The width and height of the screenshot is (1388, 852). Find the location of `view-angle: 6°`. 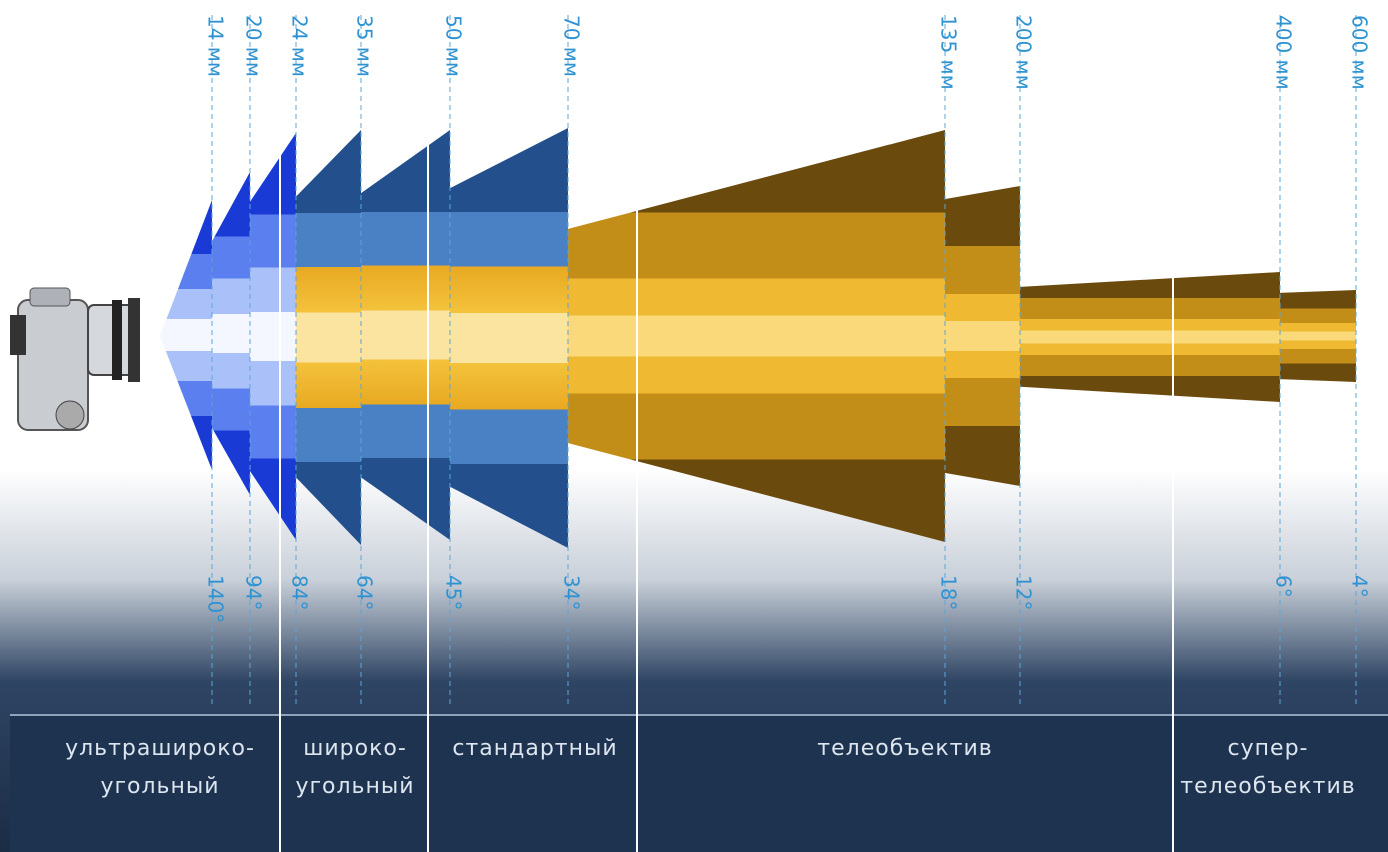

view-angle: 6° is located at coordinates (1284, 586).